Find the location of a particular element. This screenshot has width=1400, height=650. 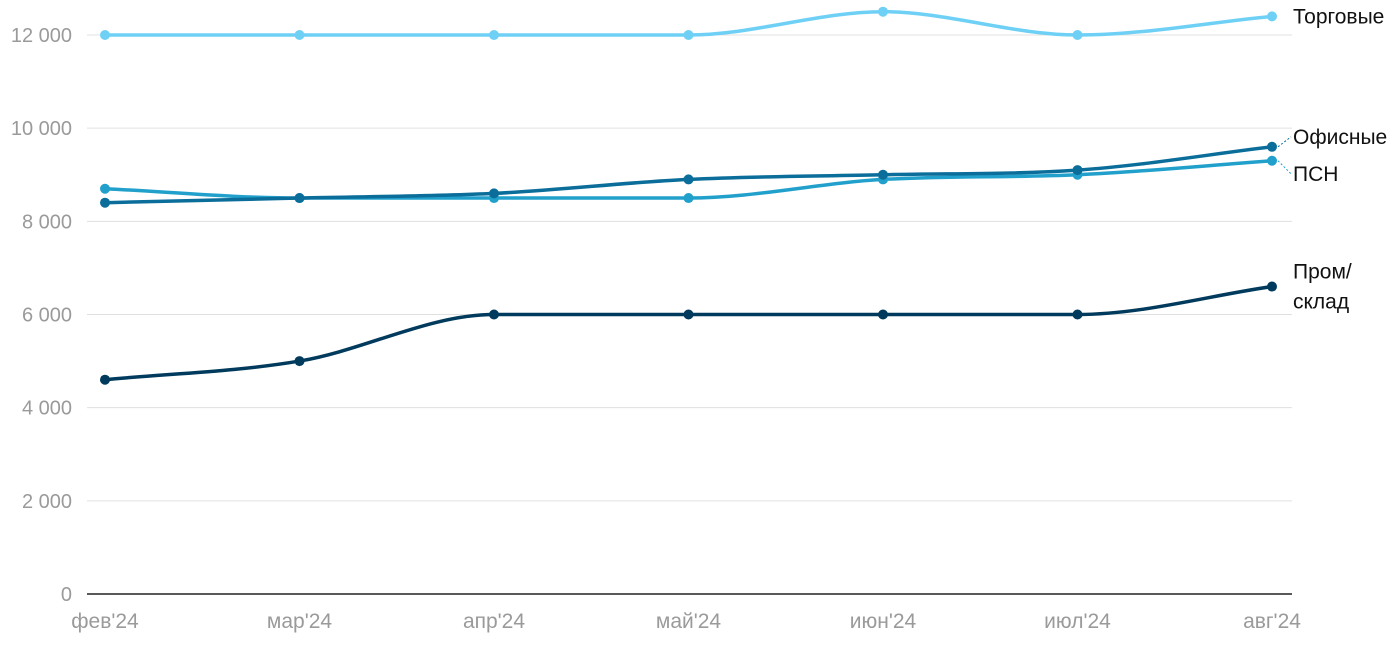

series-end-label-line: ПСН is located at coordinates (1315, 174).